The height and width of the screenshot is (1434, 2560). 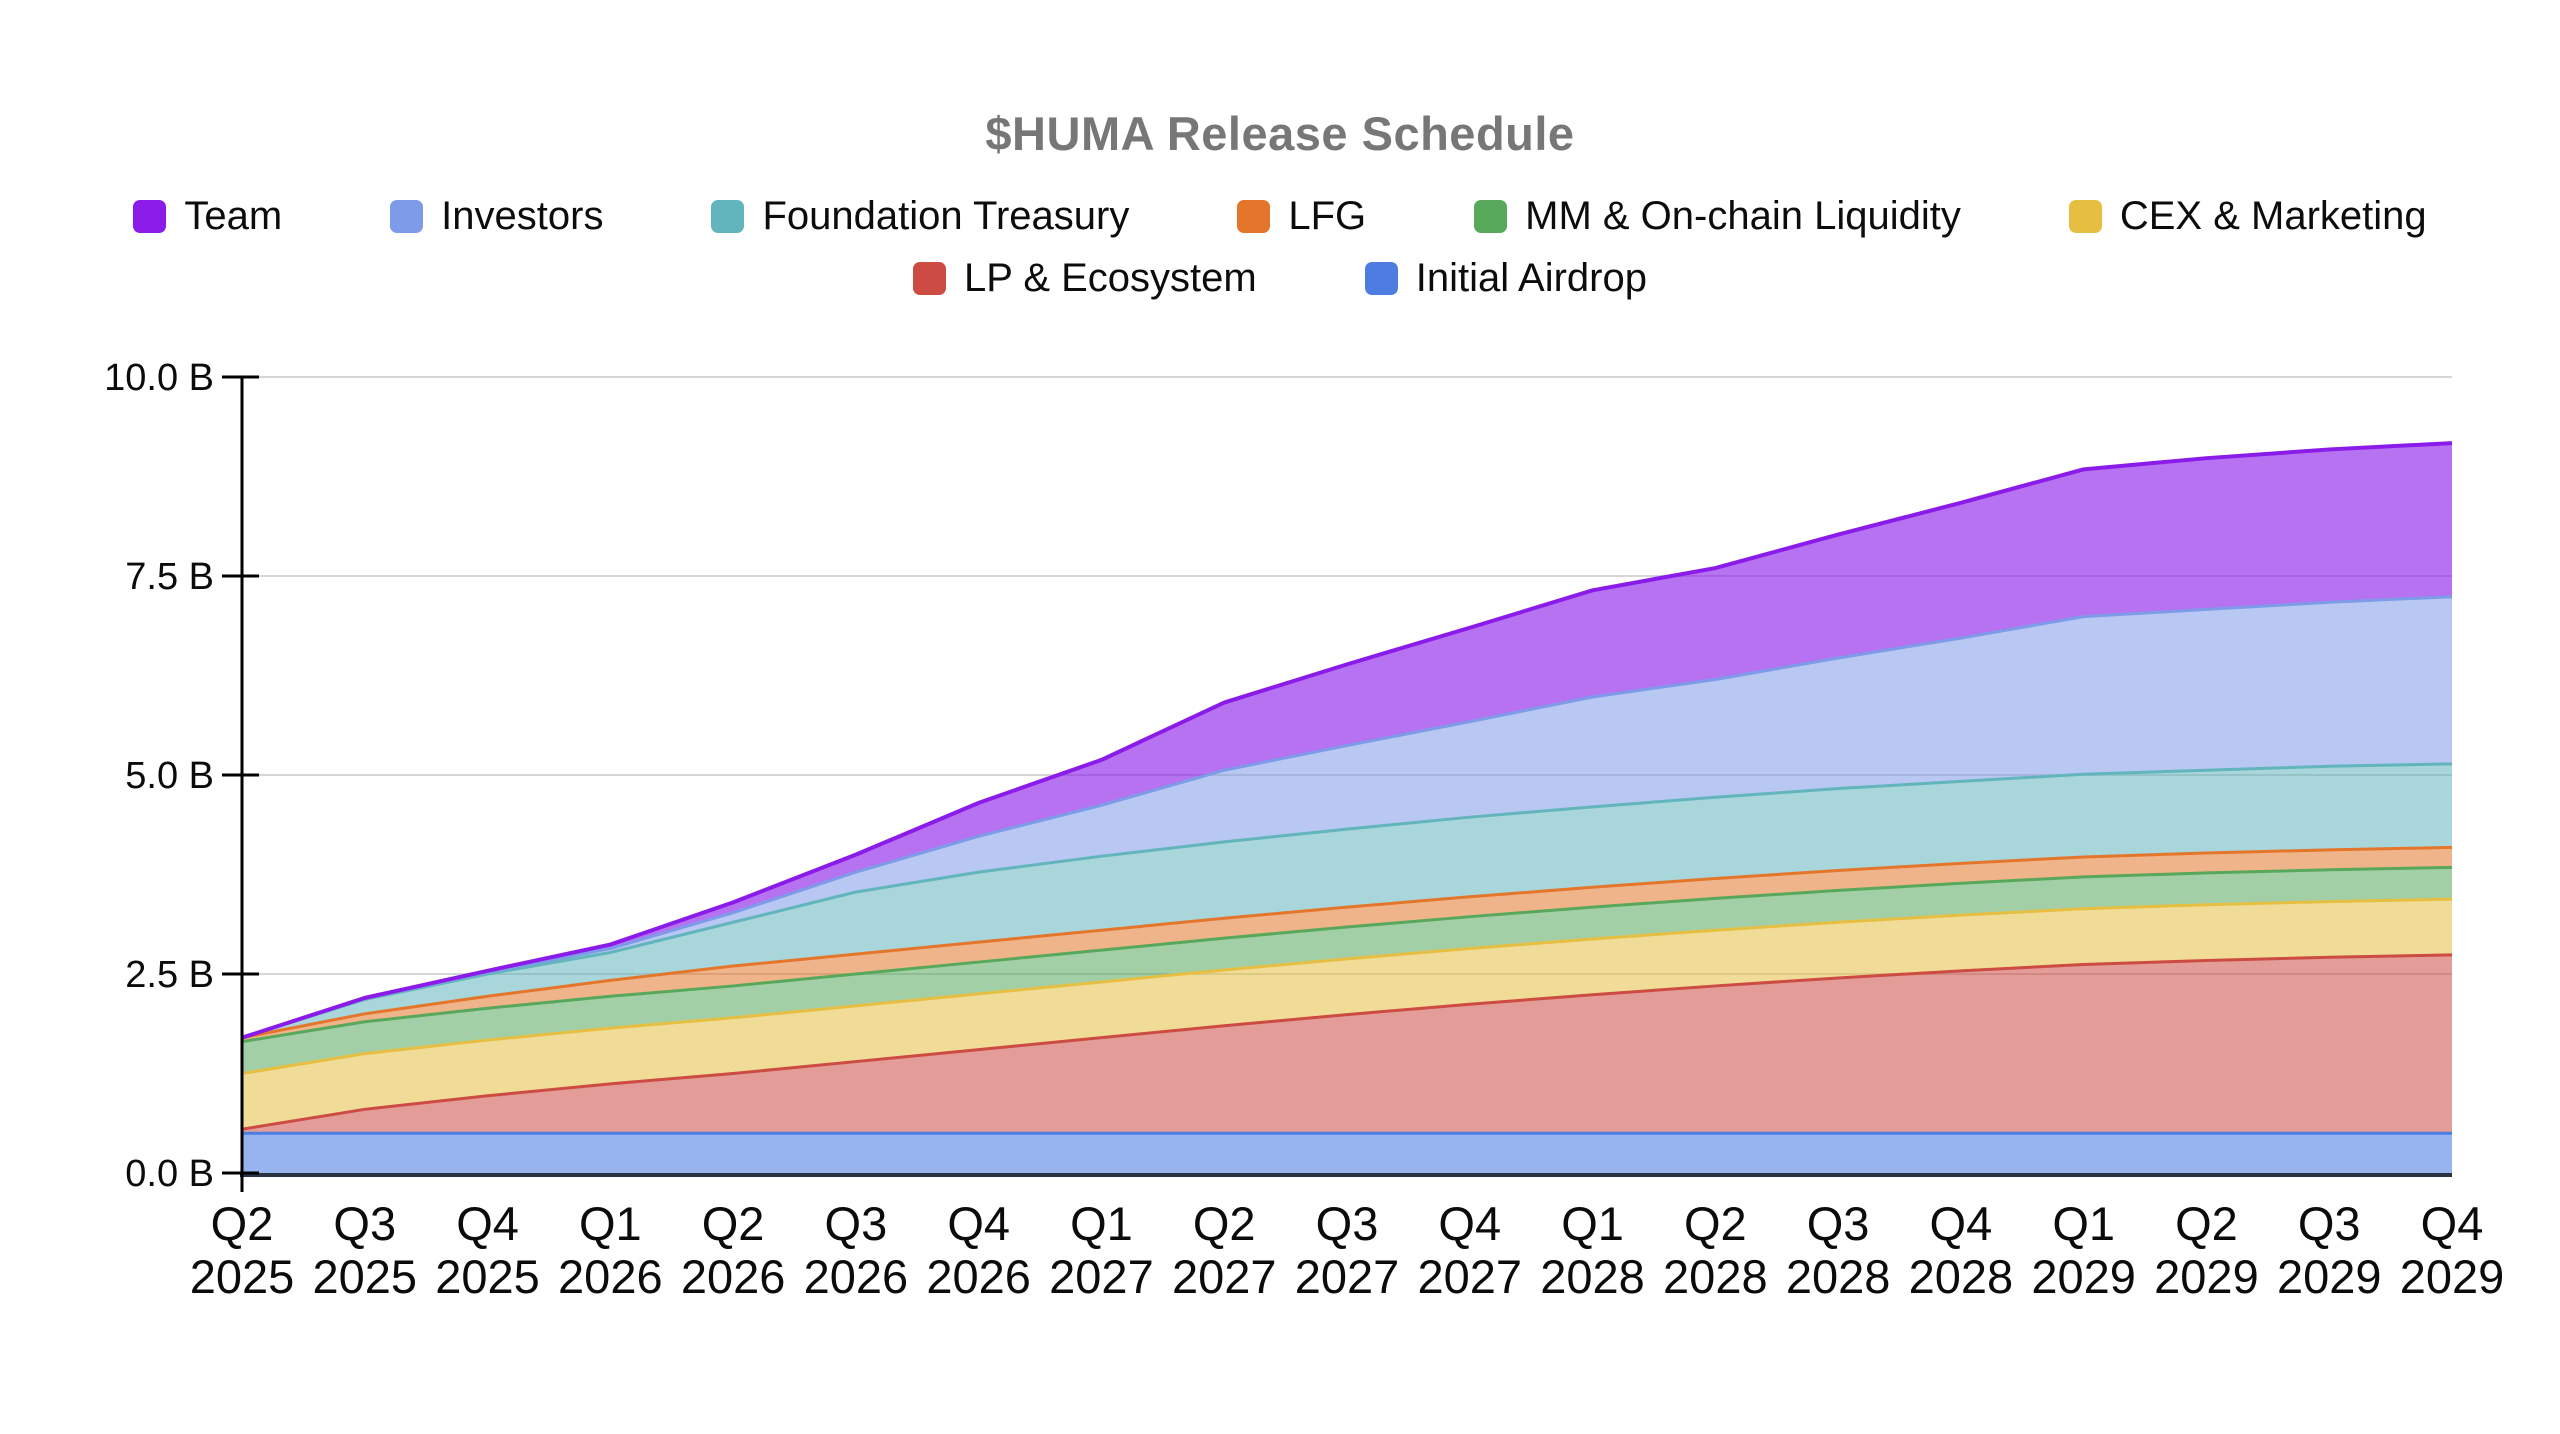 I want to click on legend-item-lfg: LFG, so click(x=1301, y=216).